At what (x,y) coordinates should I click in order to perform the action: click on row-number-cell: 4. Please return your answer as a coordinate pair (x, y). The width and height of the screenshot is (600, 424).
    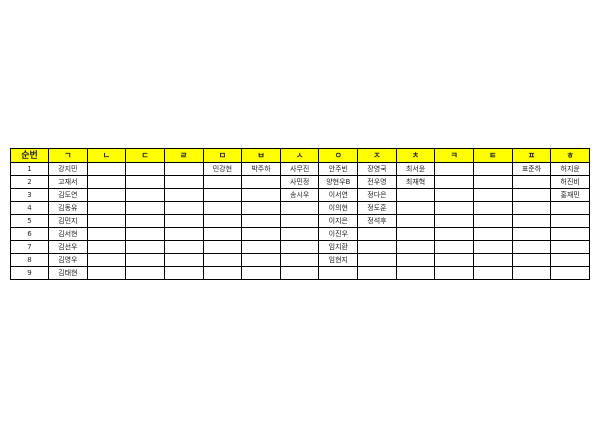
    Looking at the image, I should click on (29, 208).